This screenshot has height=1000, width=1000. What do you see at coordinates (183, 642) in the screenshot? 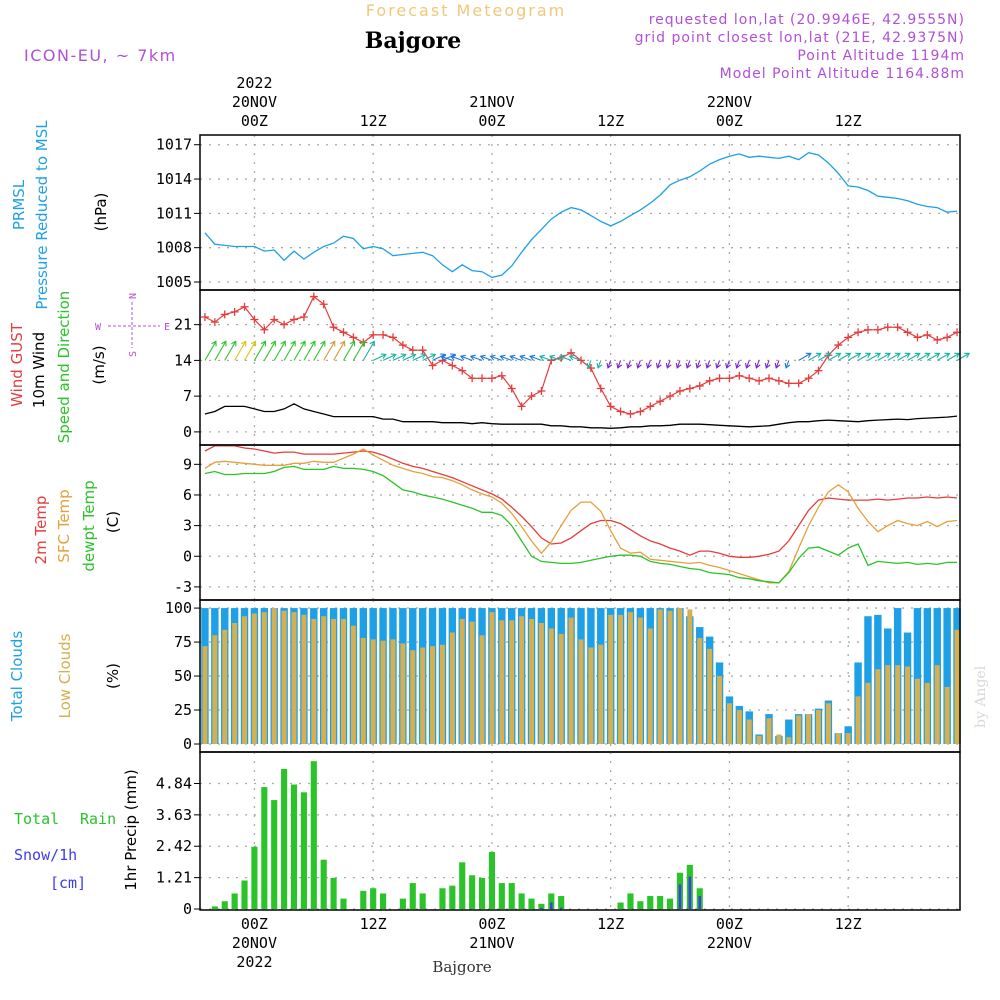
I see `ytick-label: 75` at bounding box center [183, 642].